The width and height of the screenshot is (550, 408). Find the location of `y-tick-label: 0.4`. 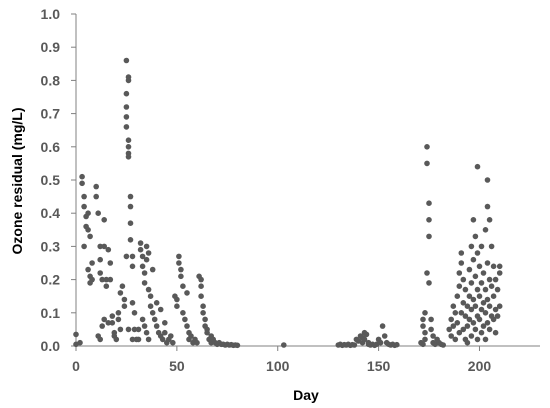

y-tick-label: 0.4 is located at coordinates (51, 213).